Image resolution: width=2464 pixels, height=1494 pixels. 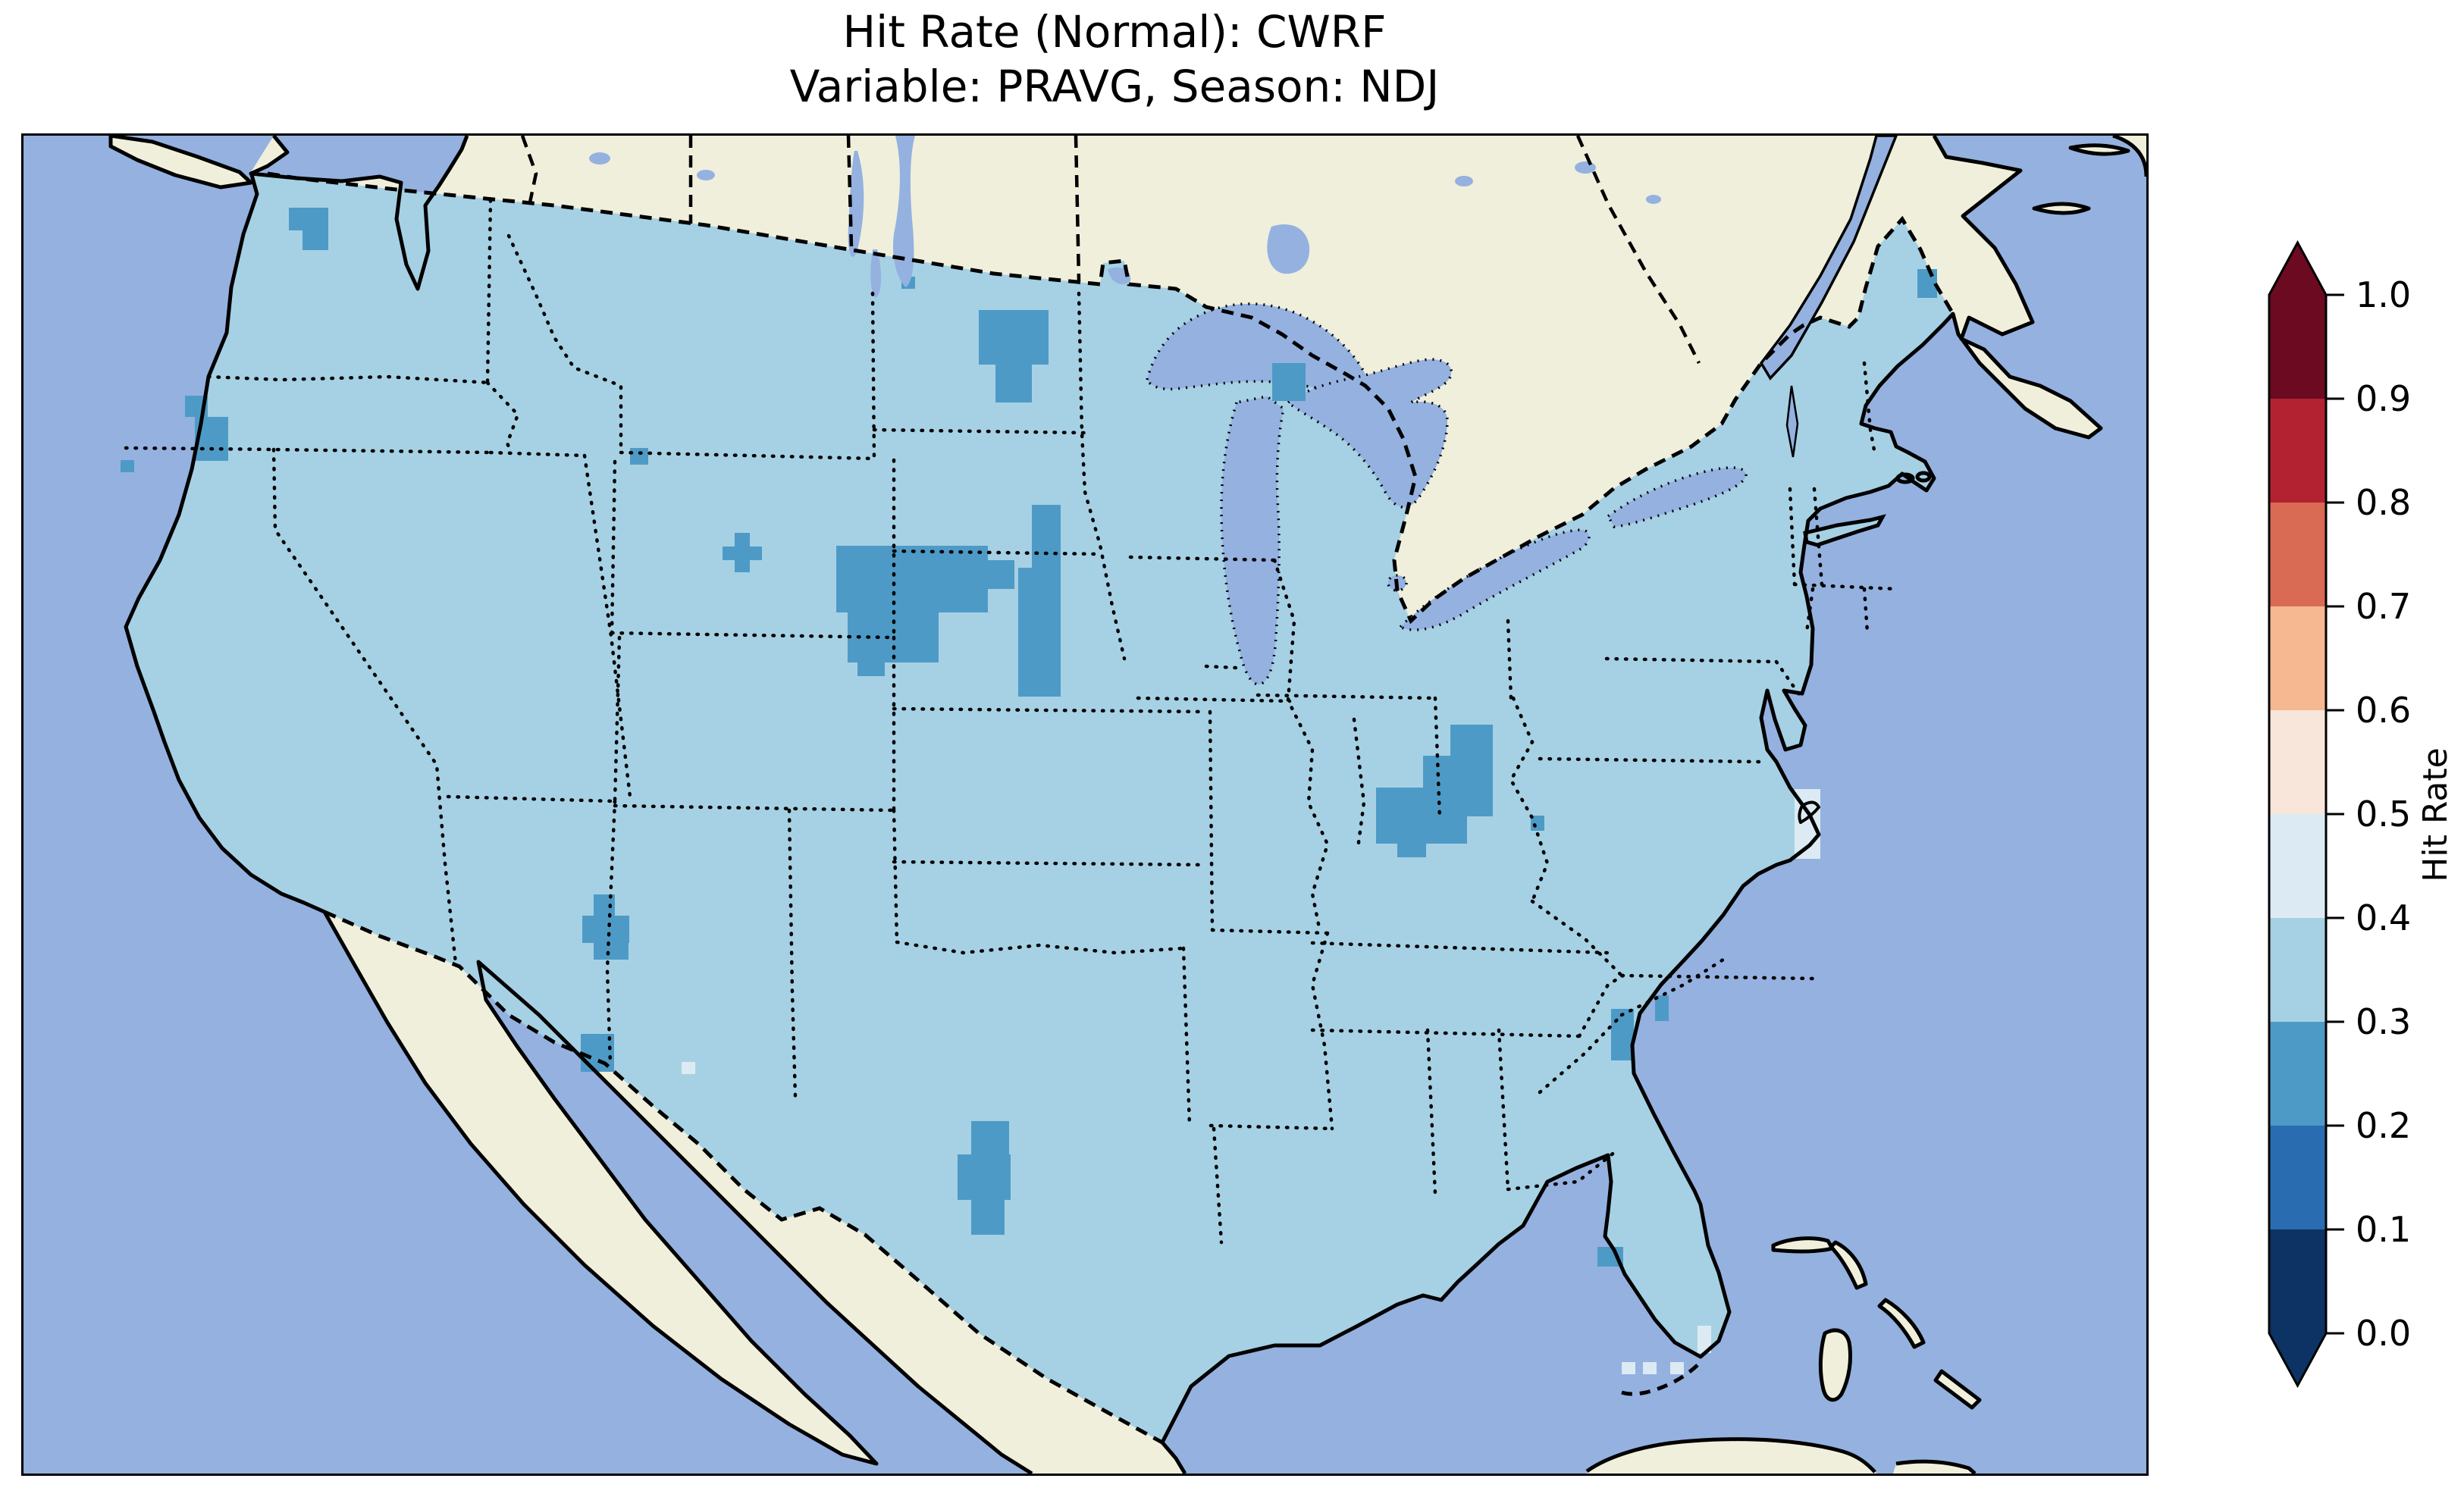 I want to click on lake-superior, so click(x=1259, y=347).